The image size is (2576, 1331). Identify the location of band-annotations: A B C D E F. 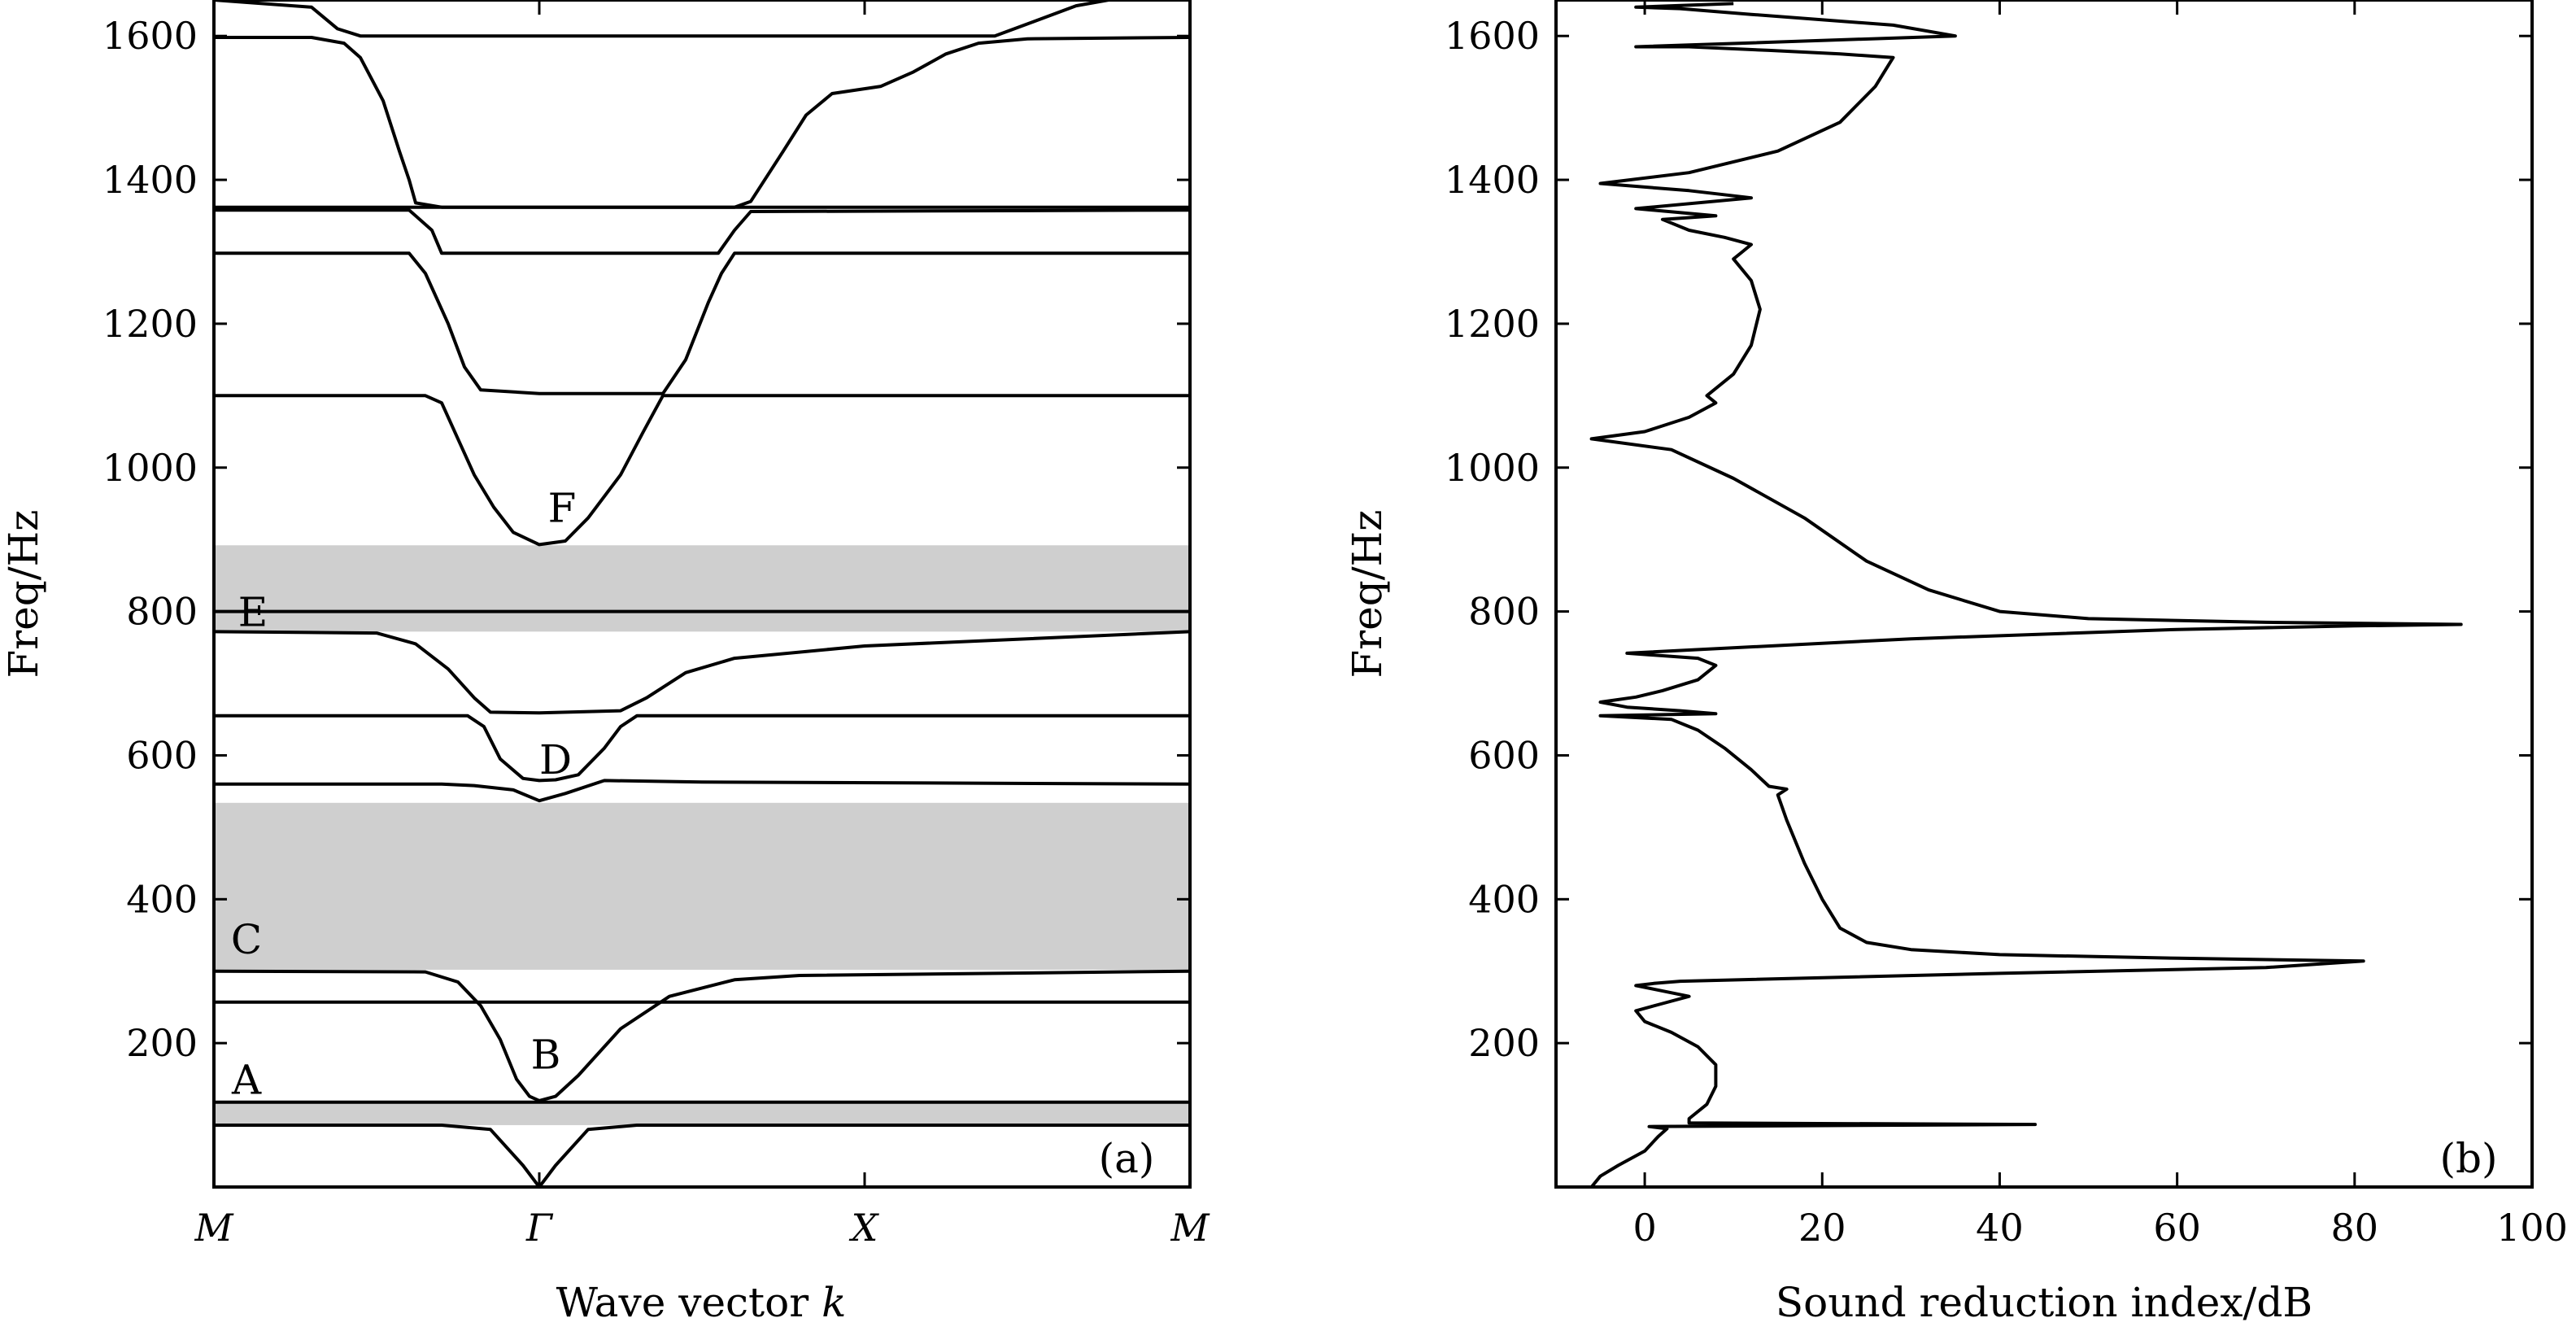
(403, 793).